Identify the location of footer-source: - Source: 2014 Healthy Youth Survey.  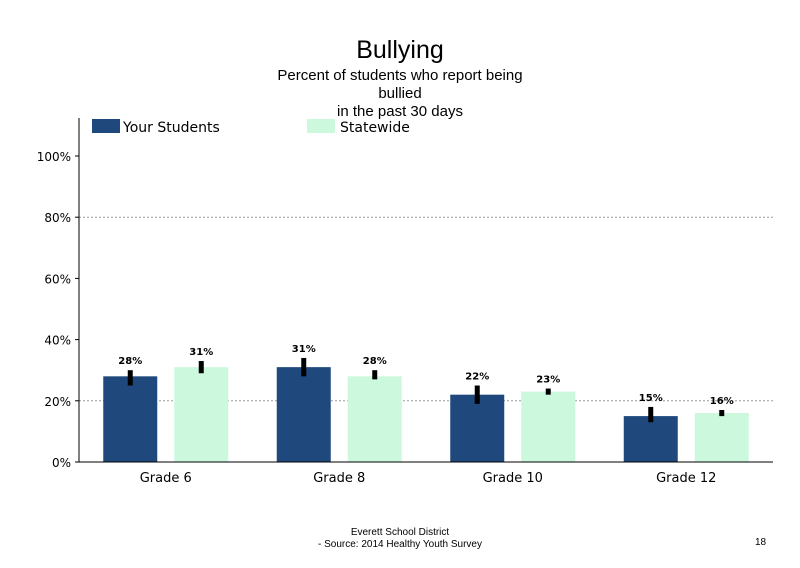
(400, 544).